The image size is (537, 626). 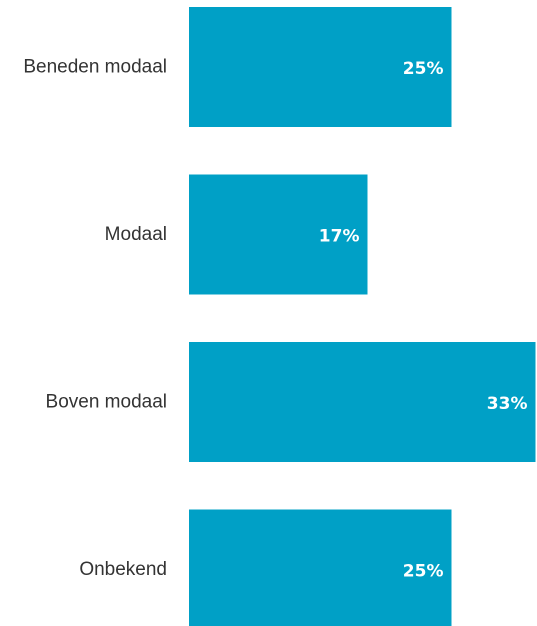 I want to click on value-label: 17%, so click(x=339, y=237).